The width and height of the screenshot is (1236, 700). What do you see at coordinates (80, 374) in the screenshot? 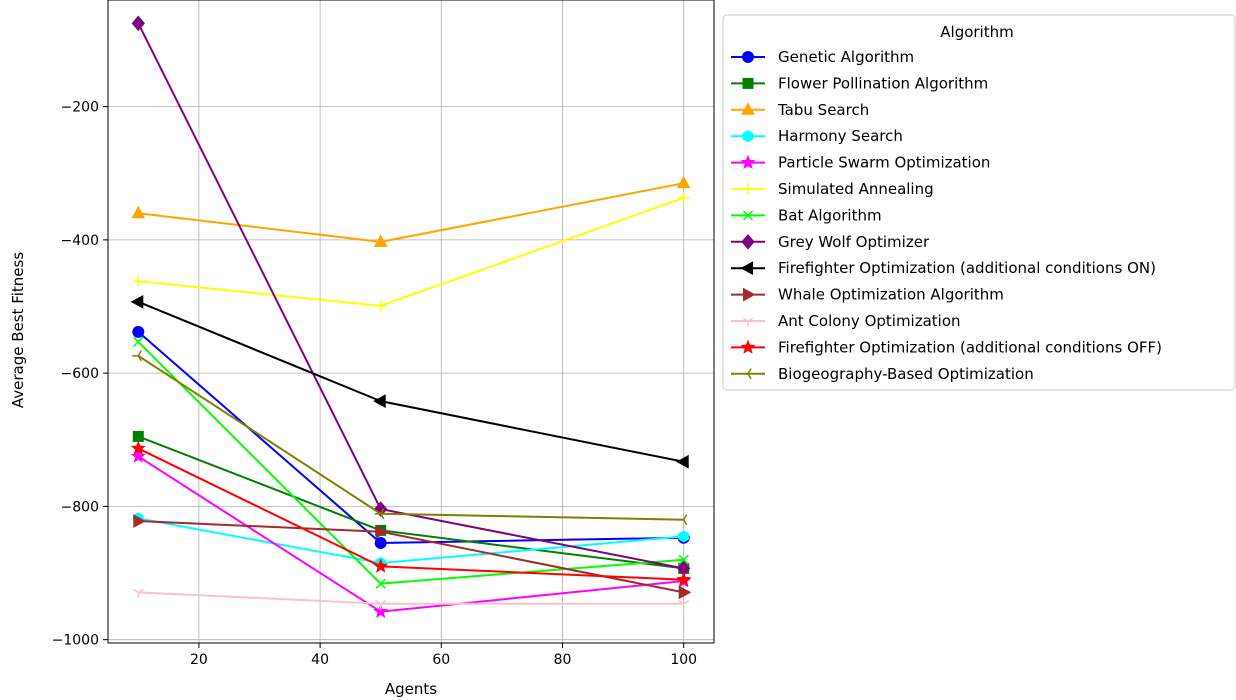
I see `y-tick-label: −600` at bounding box center [80, 374].